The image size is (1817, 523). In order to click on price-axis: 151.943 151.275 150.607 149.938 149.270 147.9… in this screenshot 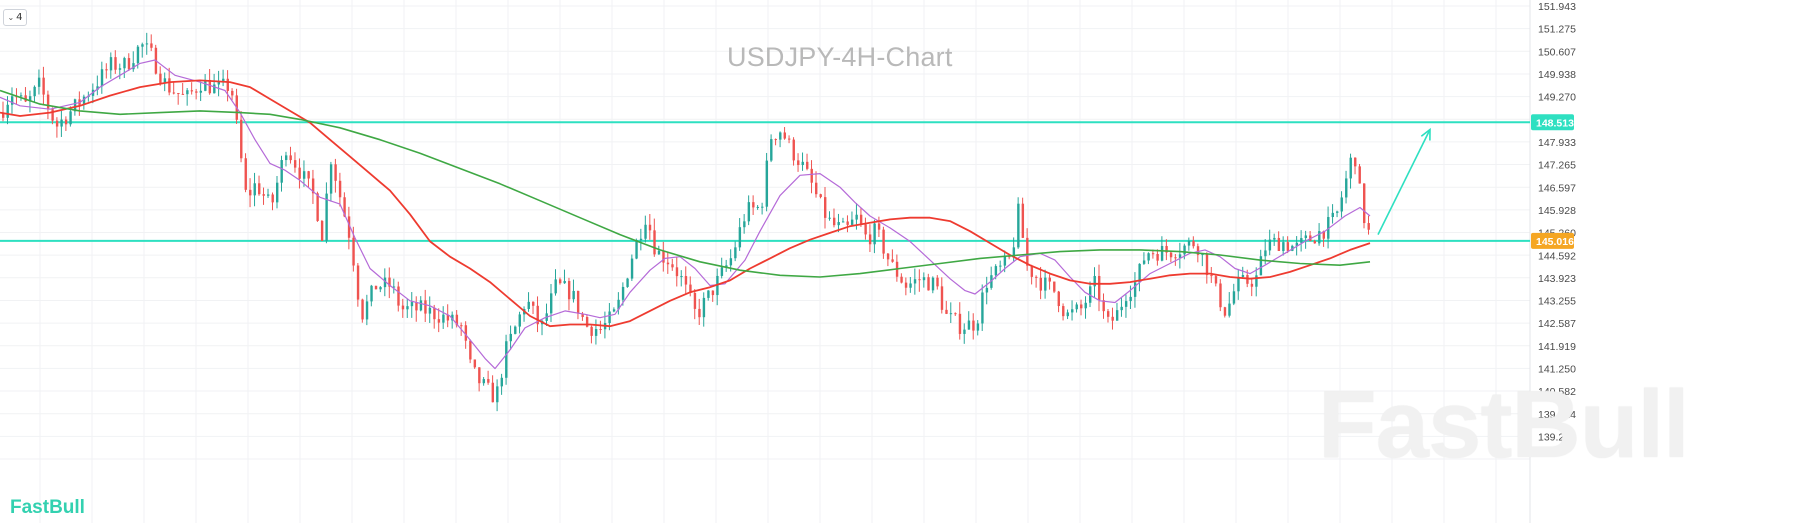, I will do `click(1553, 222)`.